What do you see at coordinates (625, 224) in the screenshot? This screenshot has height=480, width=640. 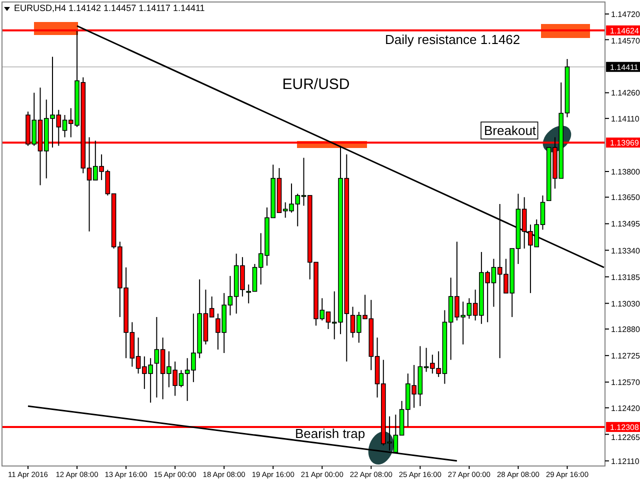 I see `y-tick-label: 1.13495` at bounding box center [625, 224].